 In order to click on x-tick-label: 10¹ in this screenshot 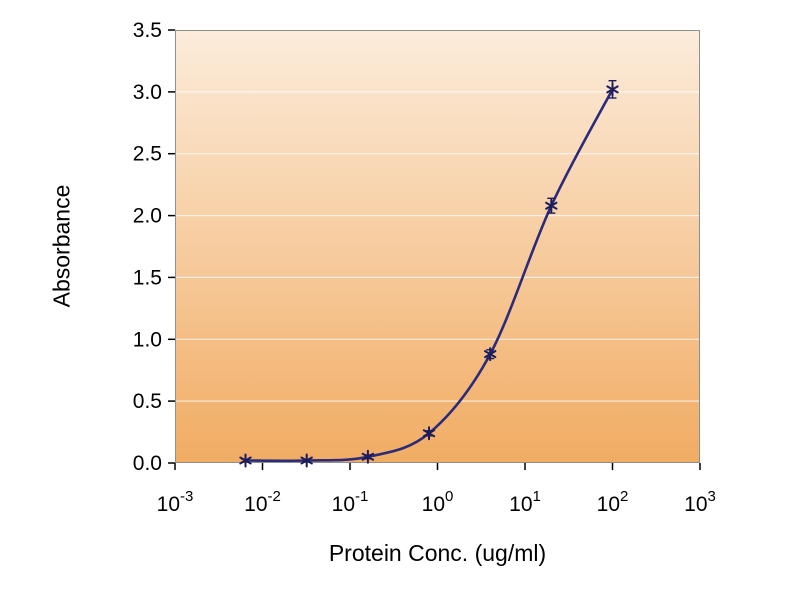, I will do `click(525, 502)`.